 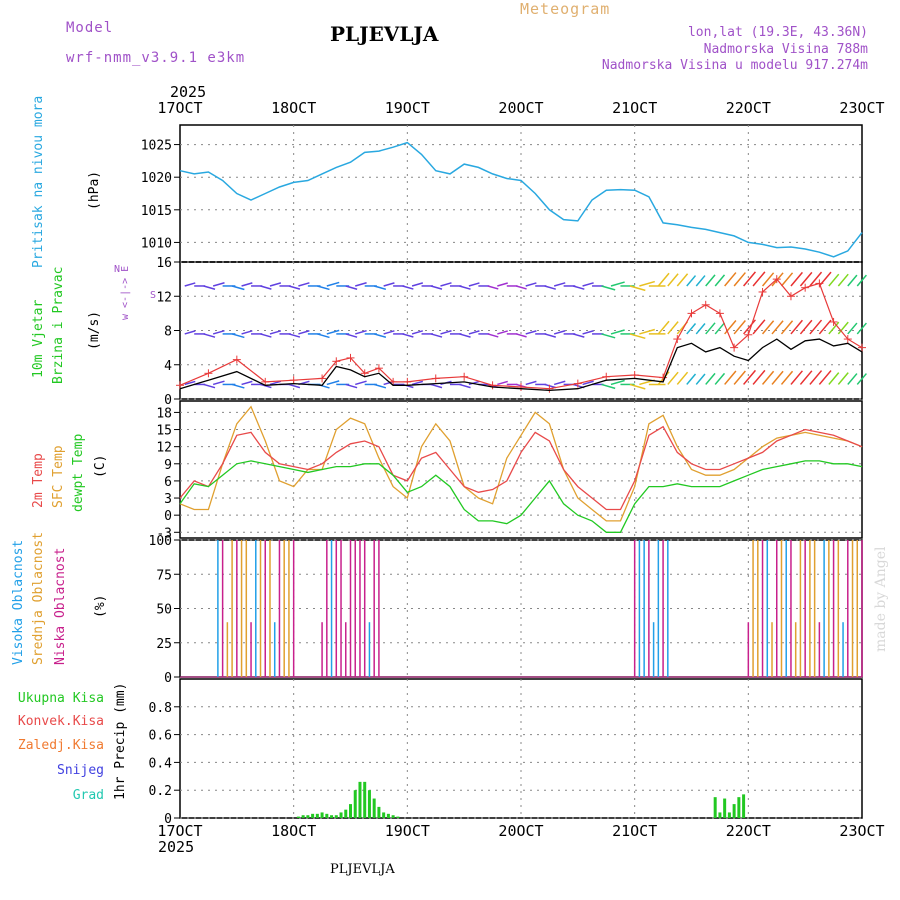 What do you see at coordinates (117, 269) in the screenshot?
I see `wind-legend-n: N` at bounding box center [117, 269].